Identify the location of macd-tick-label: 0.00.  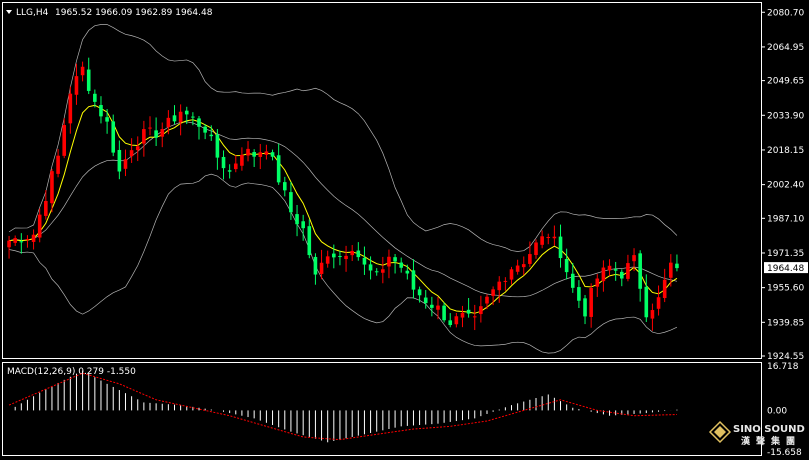
(777, 411).